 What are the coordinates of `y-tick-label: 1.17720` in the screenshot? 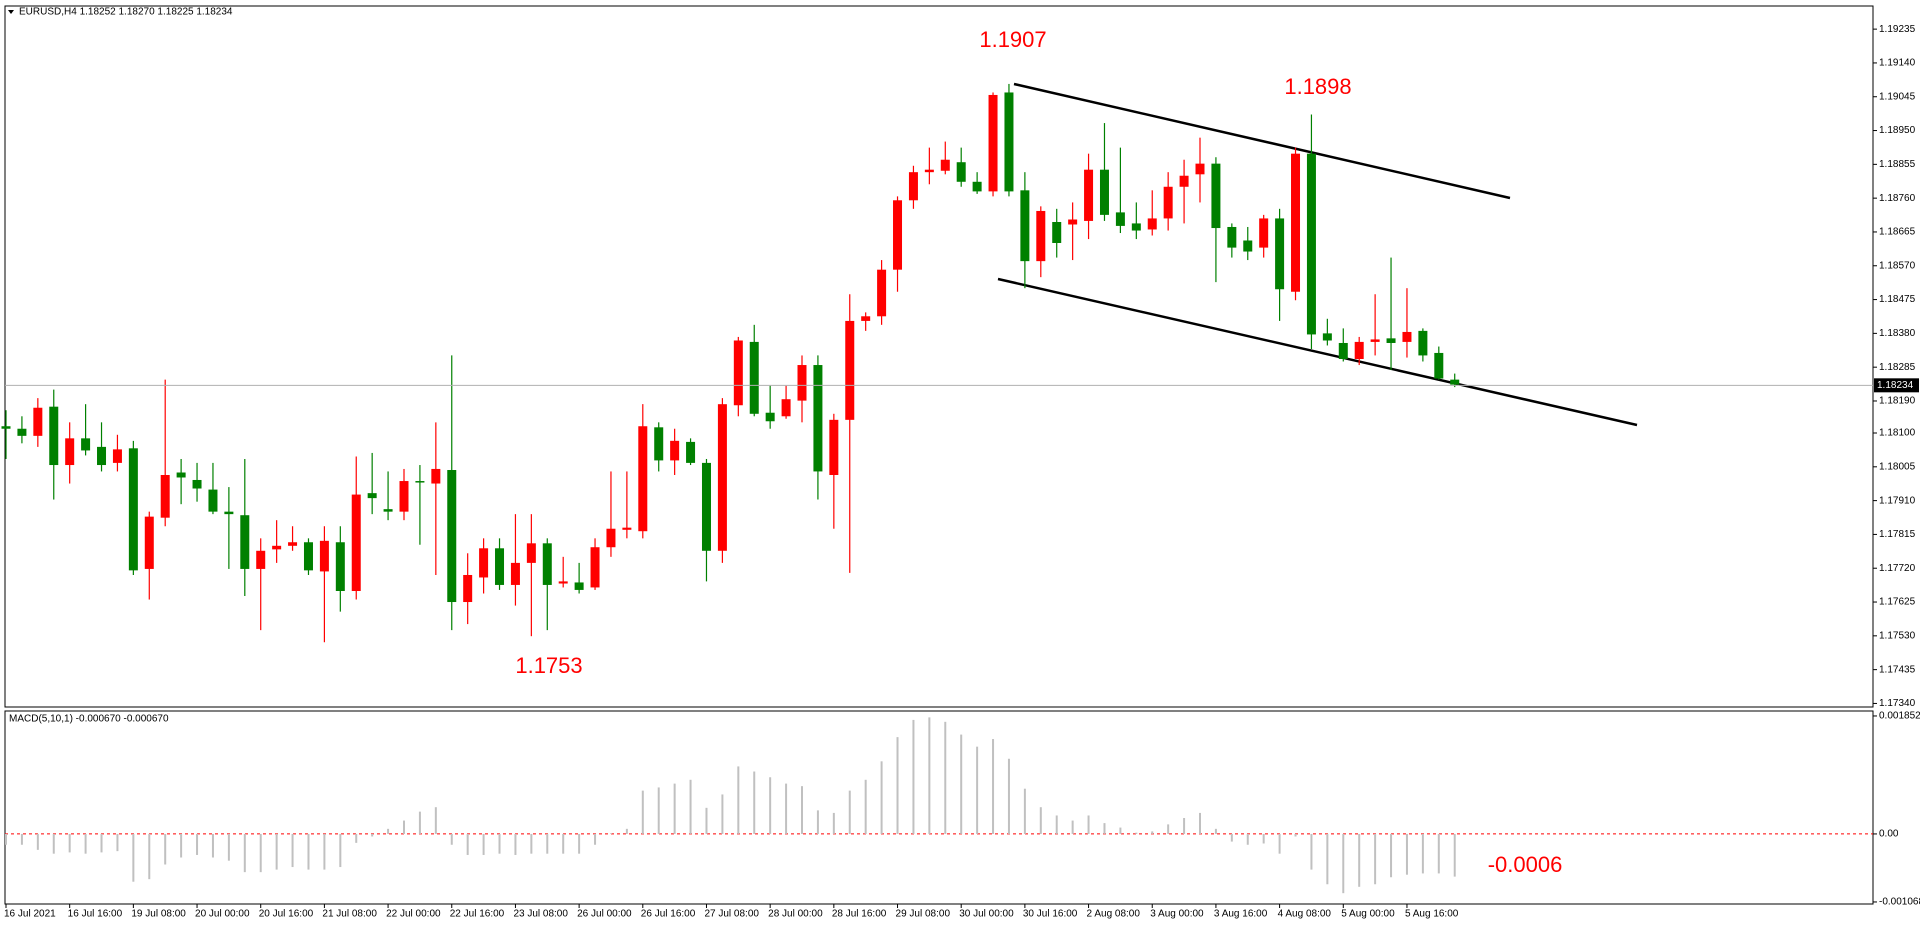 It's located at (1897, 568).